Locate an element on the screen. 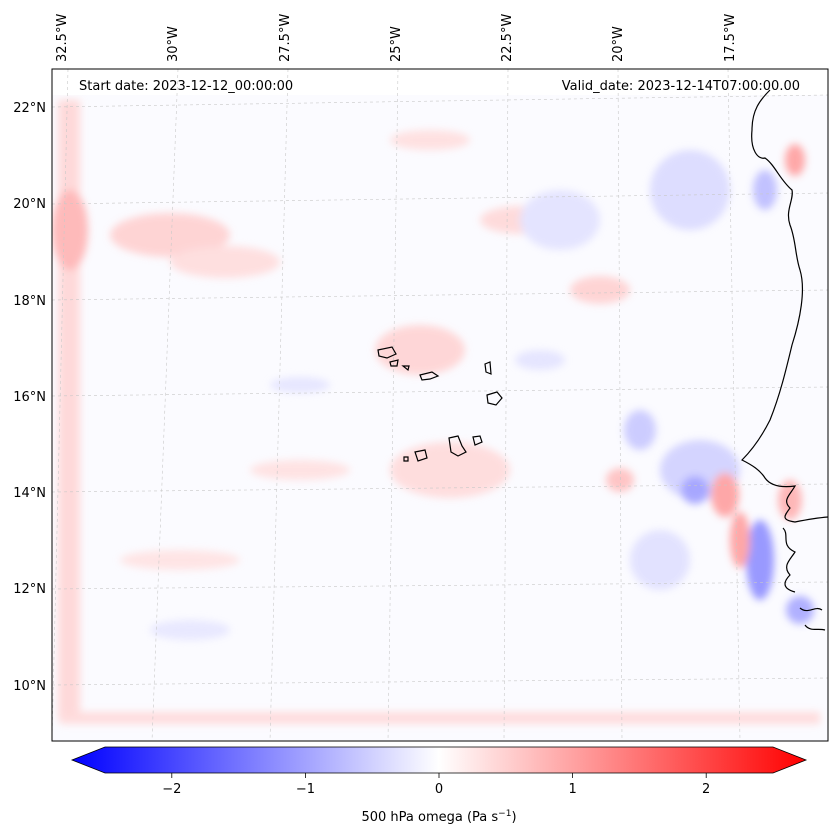 This screenshot has width=837, height=839. colorbar-body is located at coordinates (439, 760).